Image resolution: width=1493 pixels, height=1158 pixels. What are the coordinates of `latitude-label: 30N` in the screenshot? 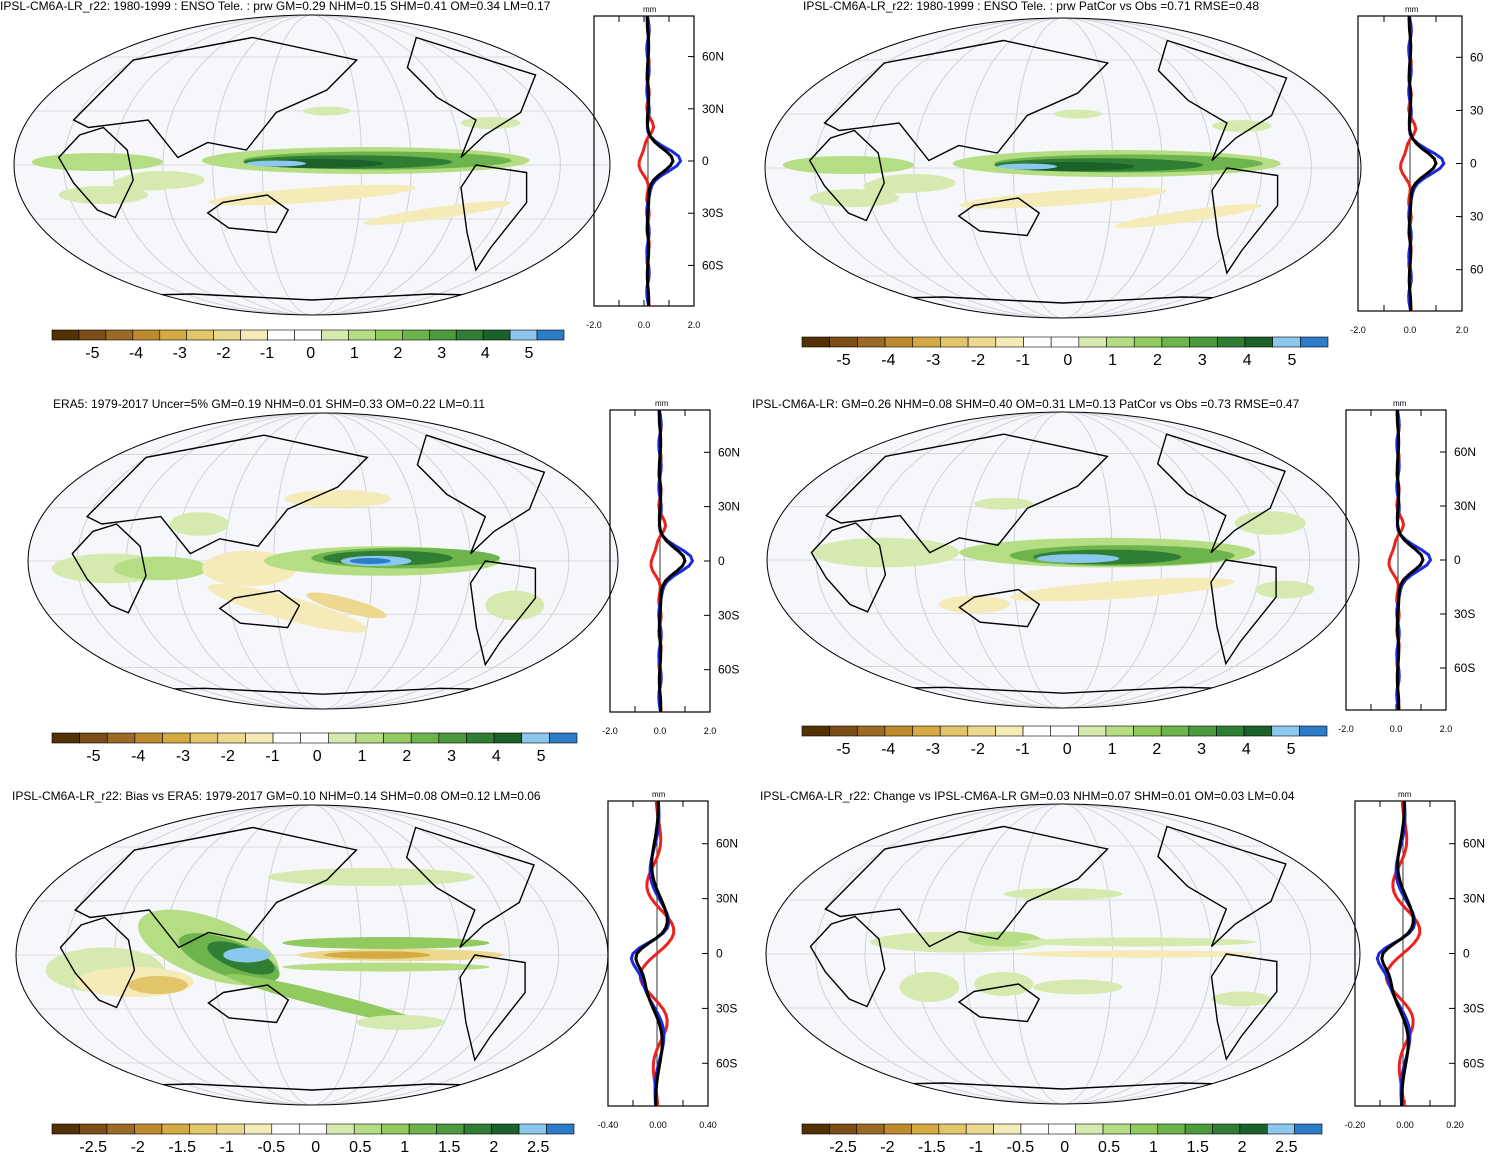 It's located at (1474, 899).